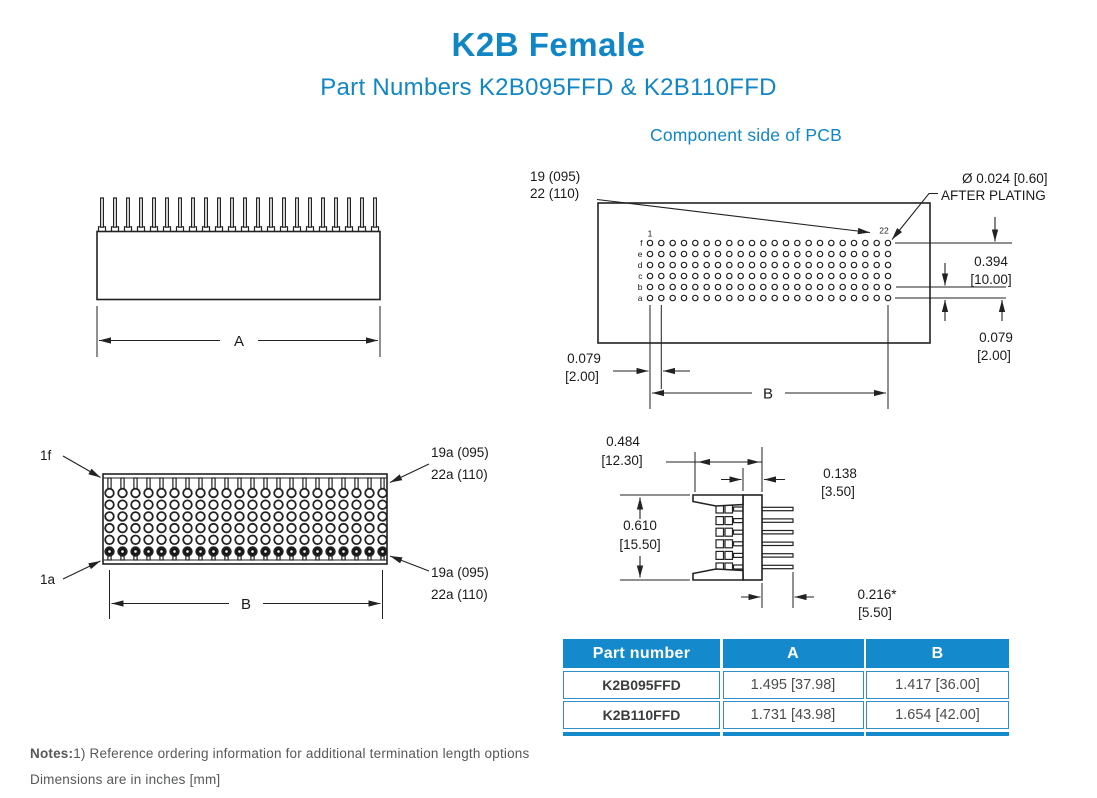  What do you see at coordinates (654, 537) in the screenshot?
I see `dim-height: 0.610 [15.50]` at bounding box center [654, 537].